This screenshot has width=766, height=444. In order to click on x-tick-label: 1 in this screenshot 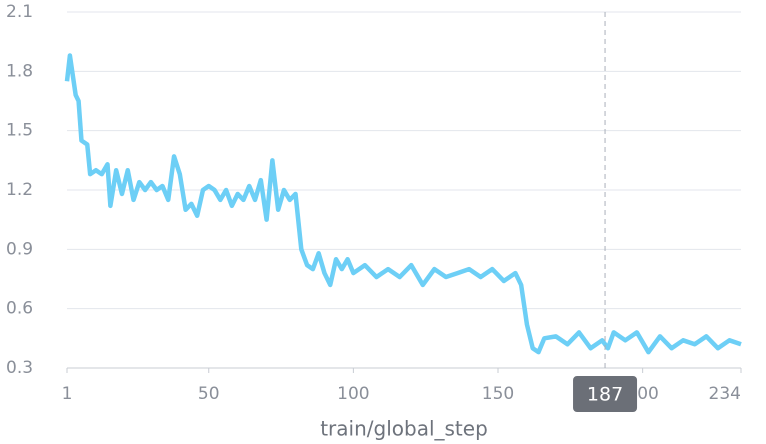, I will do `click(67, 394)`.